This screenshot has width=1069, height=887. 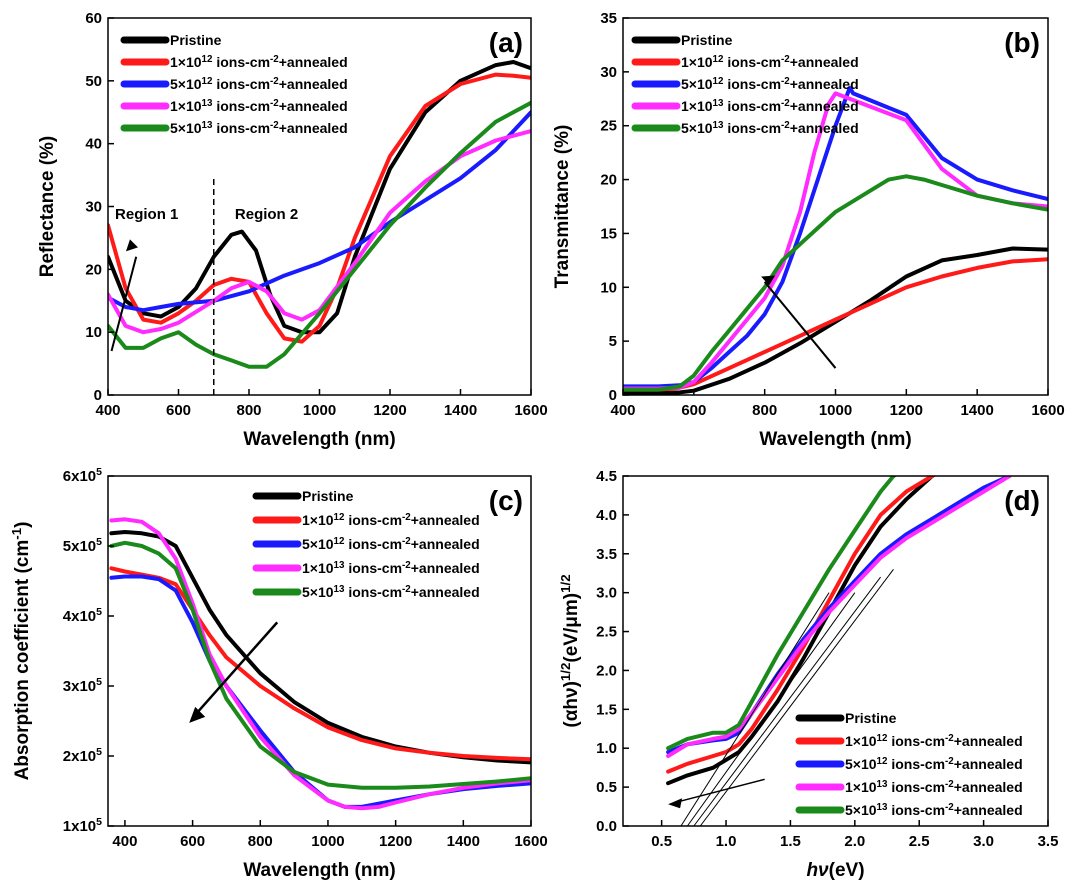 I want to click on y-axis-title: Absorption coefficient (cm-1), so click(x=21, y=651).